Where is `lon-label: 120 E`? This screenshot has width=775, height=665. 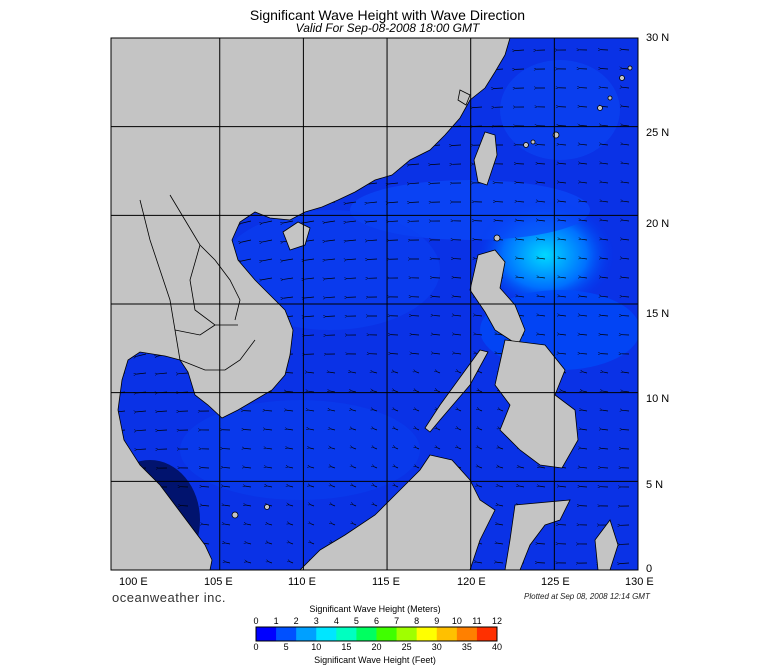
lon-label: 120 E is located at coordinates (471, 582).